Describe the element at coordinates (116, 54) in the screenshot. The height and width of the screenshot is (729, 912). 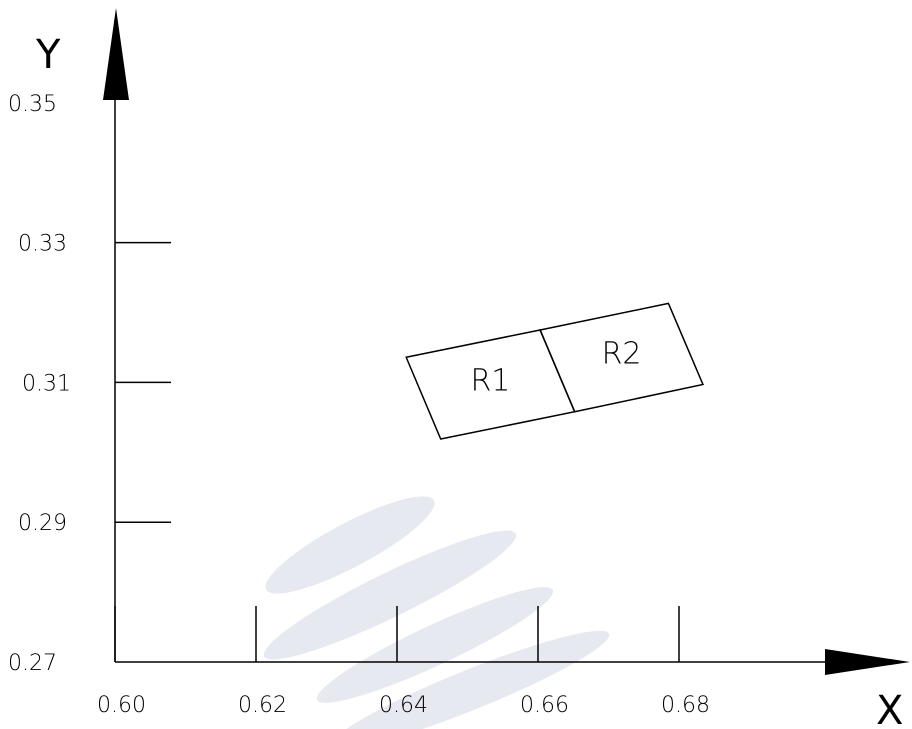
I see `y-axis-arrow` at that location.